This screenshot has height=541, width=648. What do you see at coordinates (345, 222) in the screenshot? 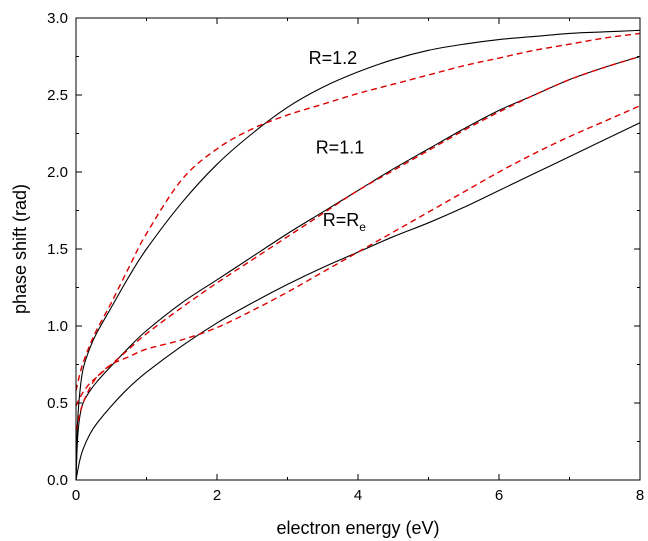
I see `curve-label: R=Re` at bounding box center [345, 222].